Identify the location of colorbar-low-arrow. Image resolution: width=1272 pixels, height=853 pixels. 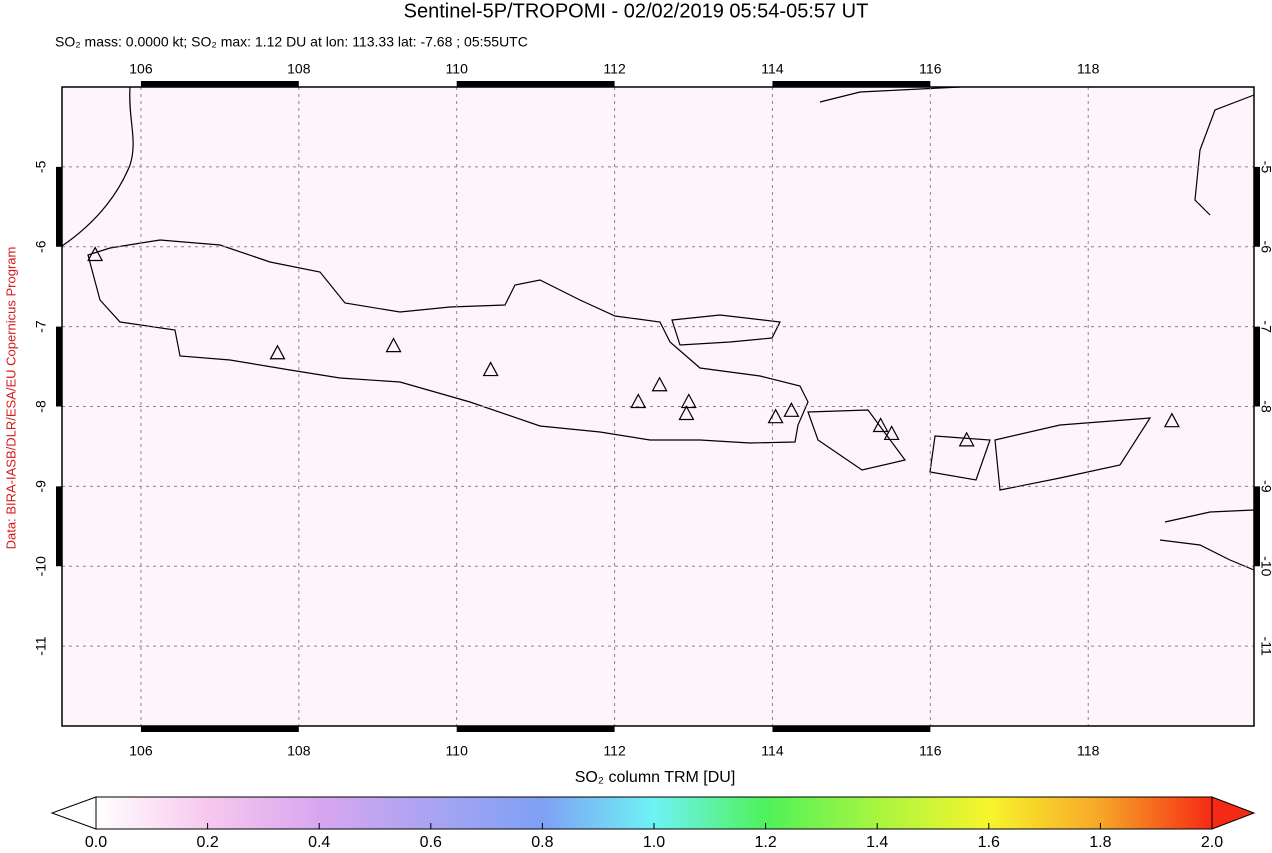
(73, 813).